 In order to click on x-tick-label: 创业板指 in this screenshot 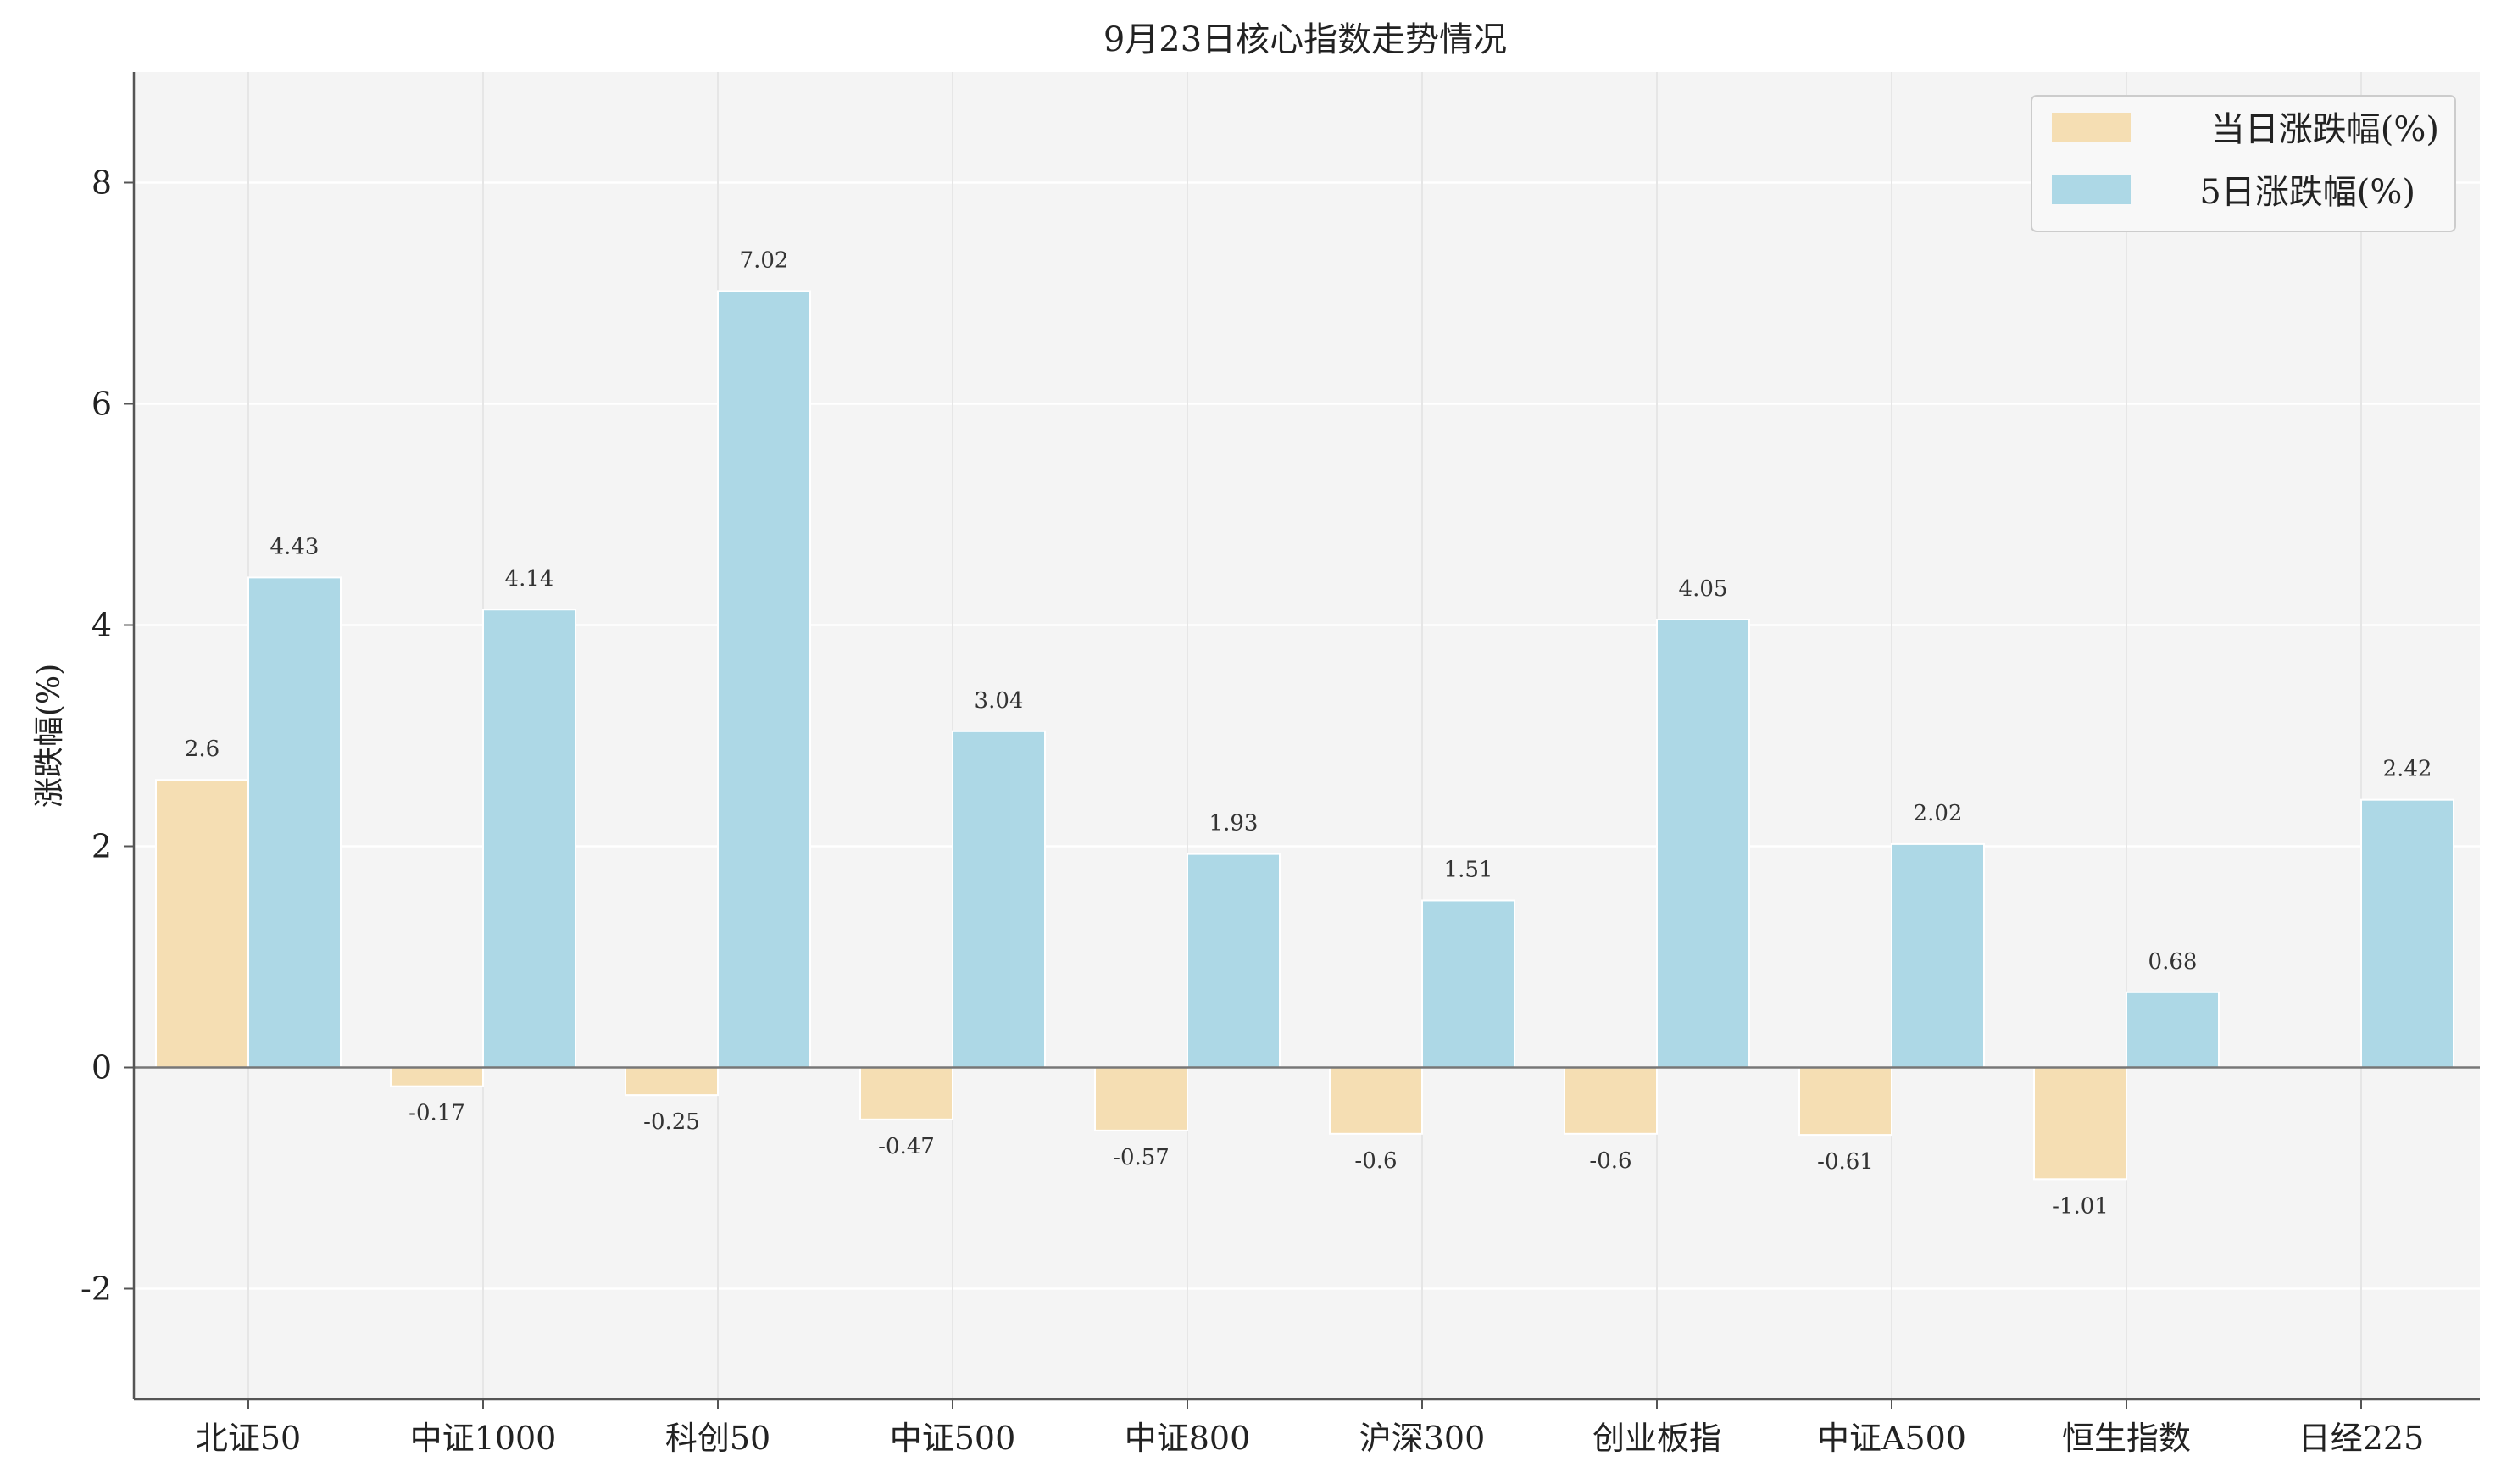, I will do `click(1656, 1439)`.